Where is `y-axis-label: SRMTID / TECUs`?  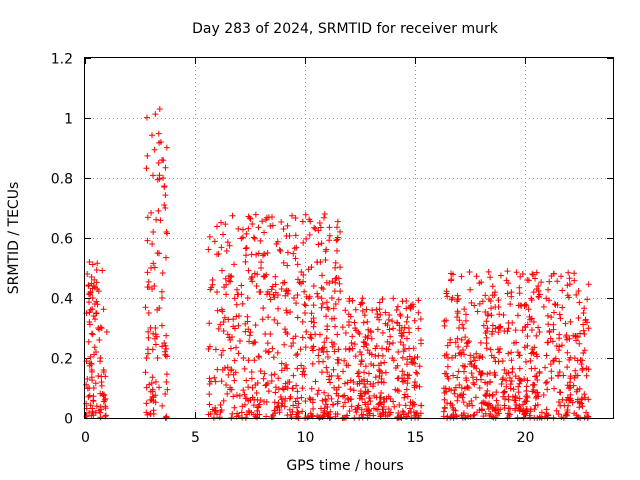 y-axis-label: SRMTID / TECUs is located at coordinates (14, 238).